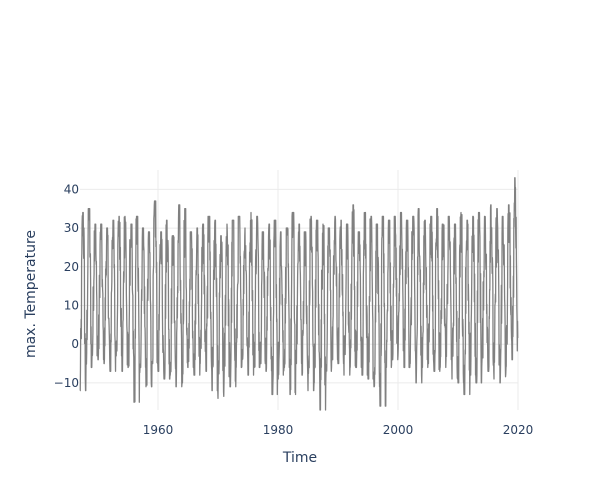 This screenshot has width=600, height=500. What do you see at coordinates (31, 294) in the screenshot?
I see `y-axis-title: max. Temperature` at bounding box center [31, 294].